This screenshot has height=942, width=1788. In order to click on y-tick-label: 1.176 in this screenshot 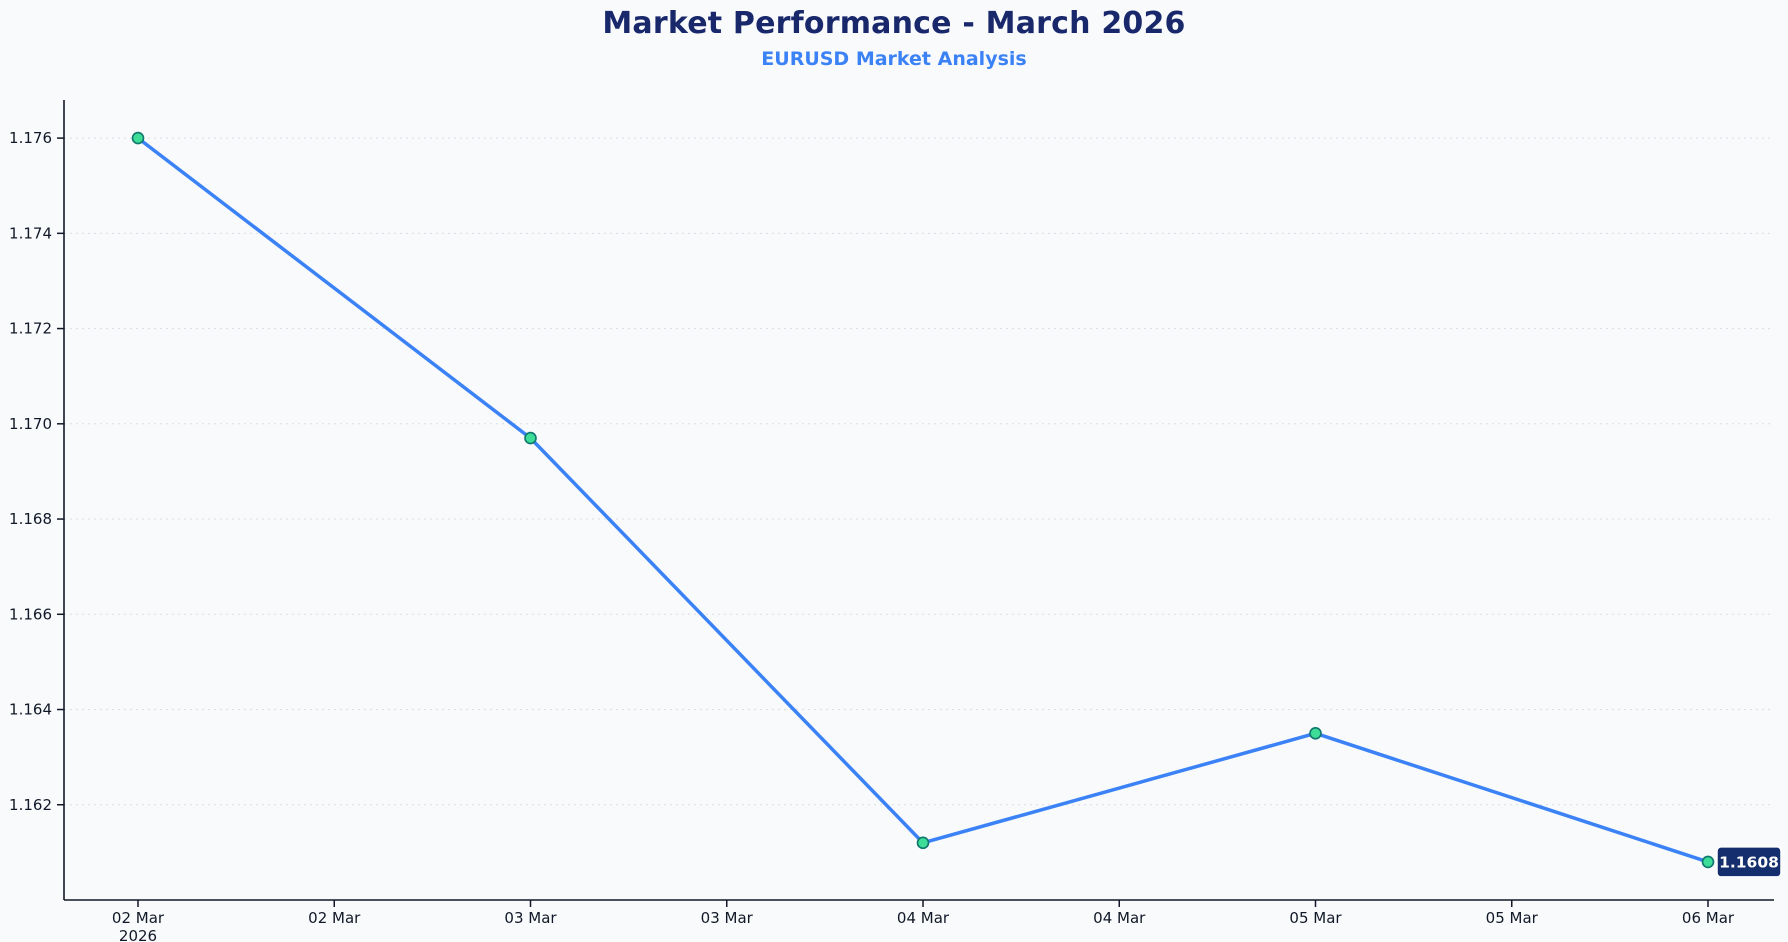, I will do `click(30, 138)`.